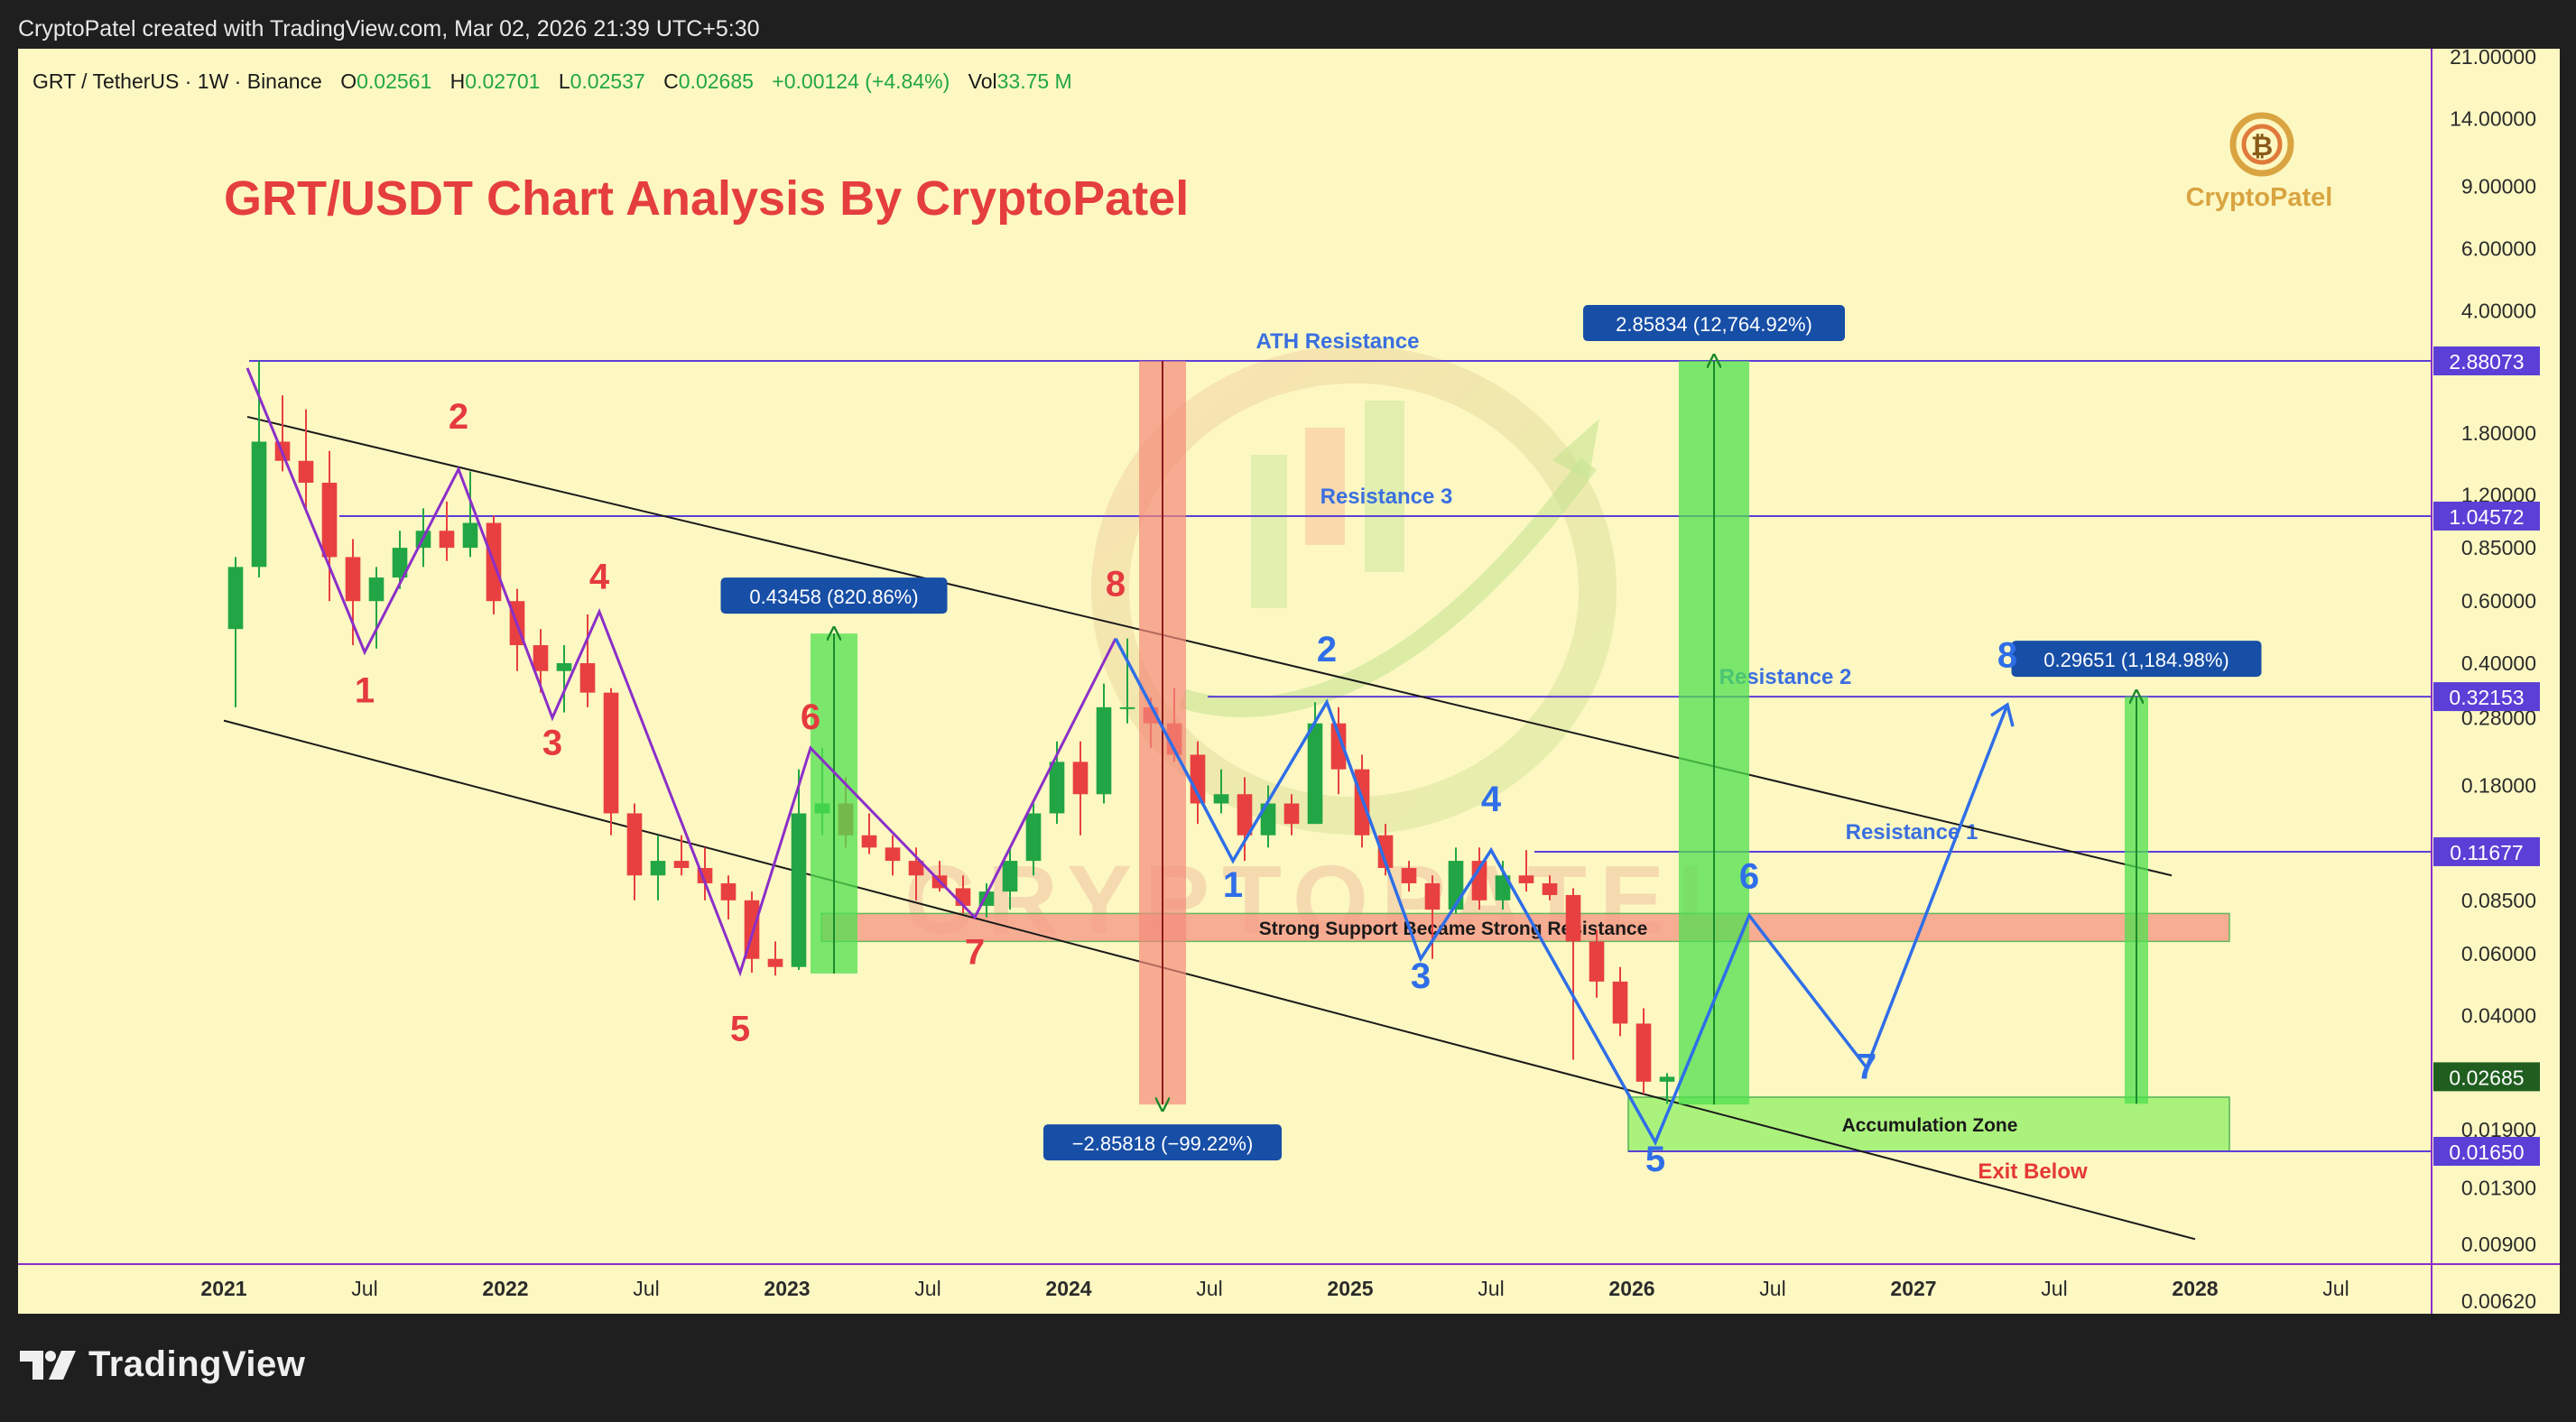  Describe the element at coordinates (1068, 1288) in the screenshot. I see `time-tick-label: 2024` at that location.